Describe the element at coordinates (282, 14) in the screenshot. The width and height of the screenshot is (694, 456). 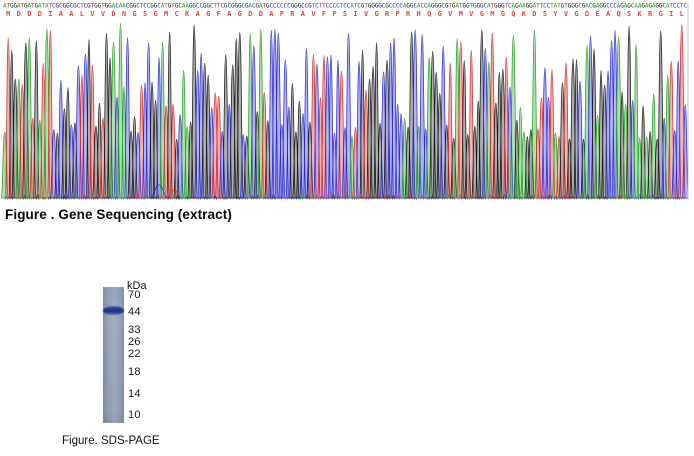
I see `svg-text: P` at that location.